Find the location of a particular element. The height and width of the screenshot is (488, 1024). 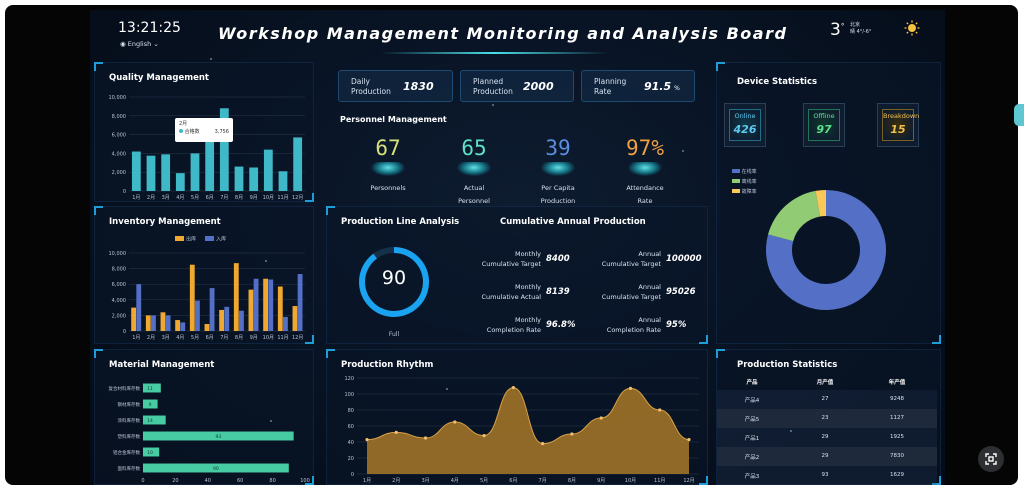

x-tick-label: 7月 is located at coordinates (543, 481).